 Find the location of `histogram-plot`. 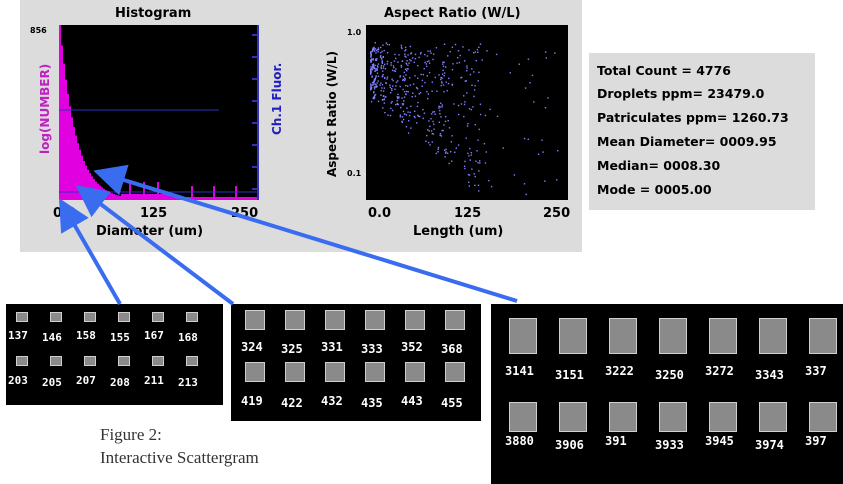

histogram-plot is located at coordinates (159, 112).